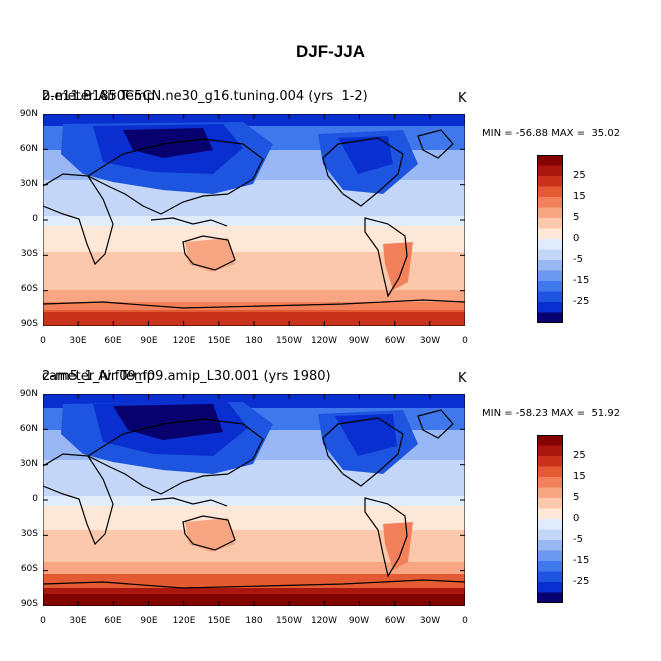 This screenshot has height=661, width=661. What do you see at coordinates (184, 621) in the screenshot?
I see `panel2-xtick: 120E` at bounding box center [184, 621].